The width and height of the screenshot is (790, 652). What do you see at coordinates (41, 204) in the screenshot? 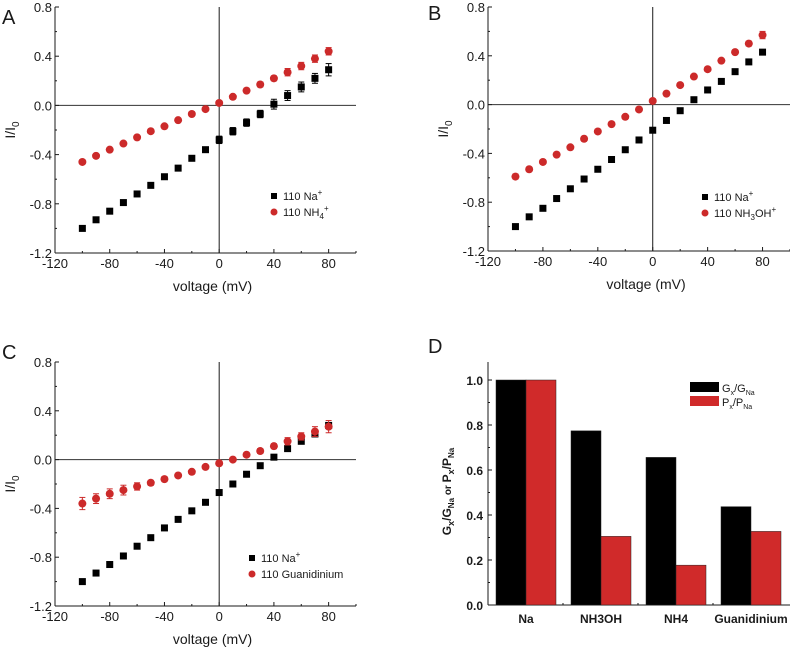
I see `y-tick-label: -0.8` at bounding box center [41, 204].